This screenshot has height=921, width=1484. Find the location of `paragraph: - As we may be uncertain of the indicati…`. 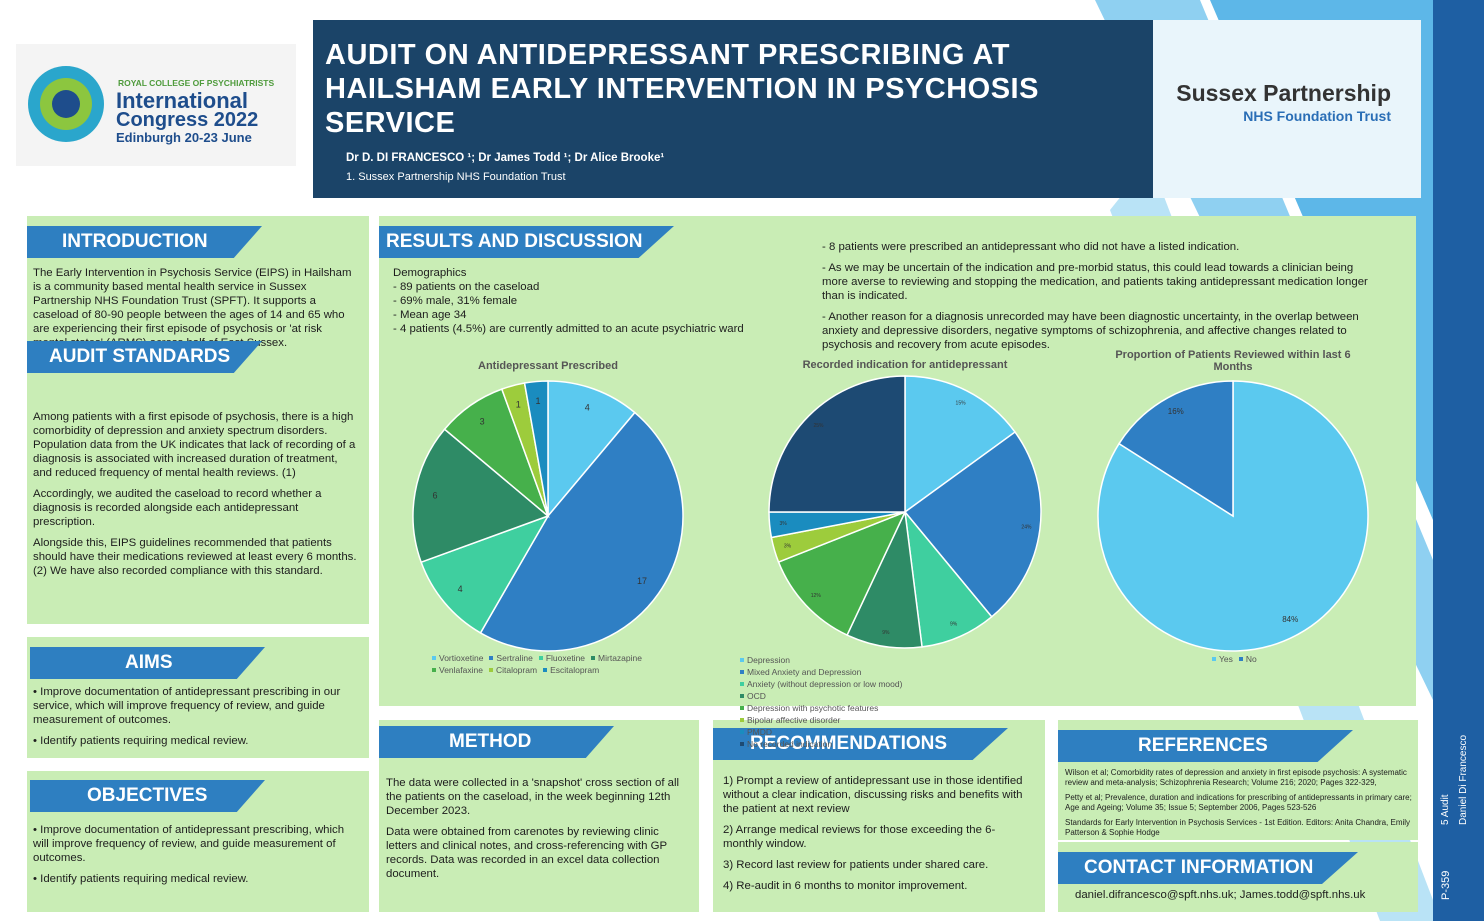

paragraph: - As we may be uncertain of the indicati… is located at coordinates (1095, 282).